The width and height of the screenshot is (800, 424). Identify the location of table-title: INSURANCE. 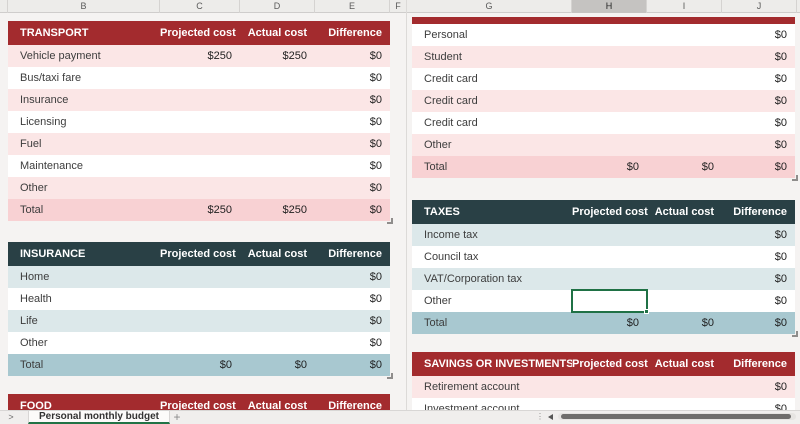
(53, 254).